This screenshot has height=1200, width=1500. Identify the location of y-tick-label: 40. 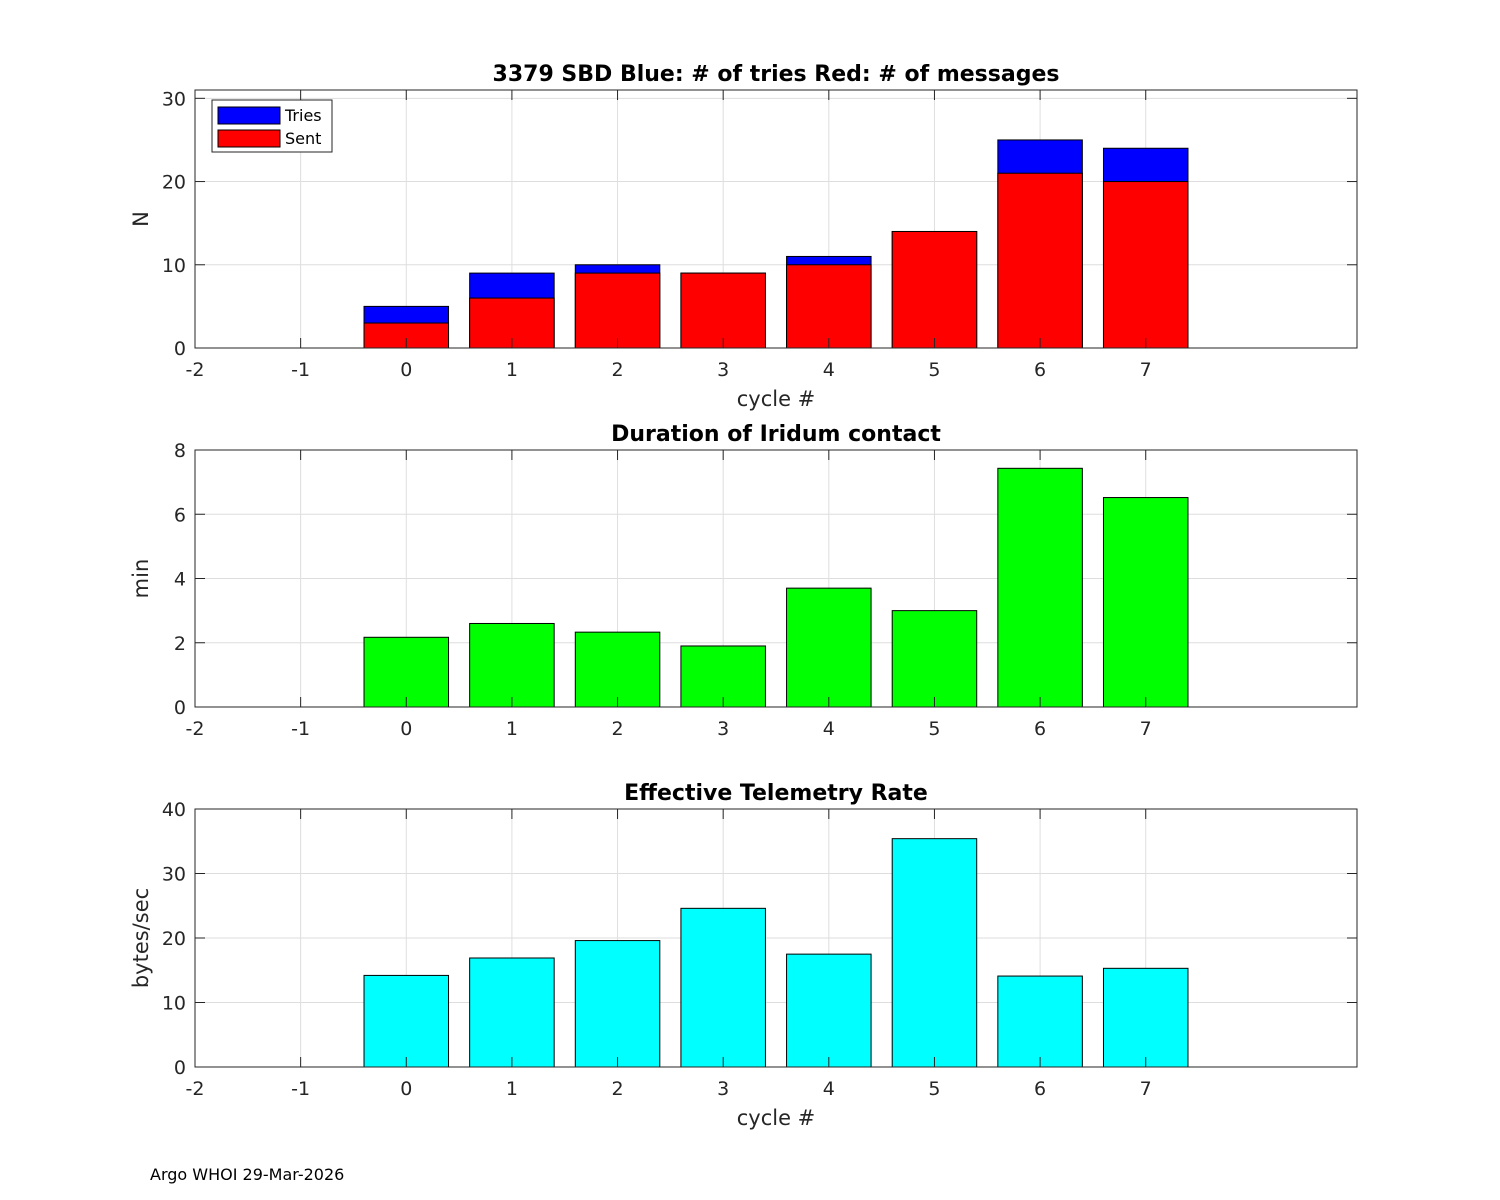
(174, 810).